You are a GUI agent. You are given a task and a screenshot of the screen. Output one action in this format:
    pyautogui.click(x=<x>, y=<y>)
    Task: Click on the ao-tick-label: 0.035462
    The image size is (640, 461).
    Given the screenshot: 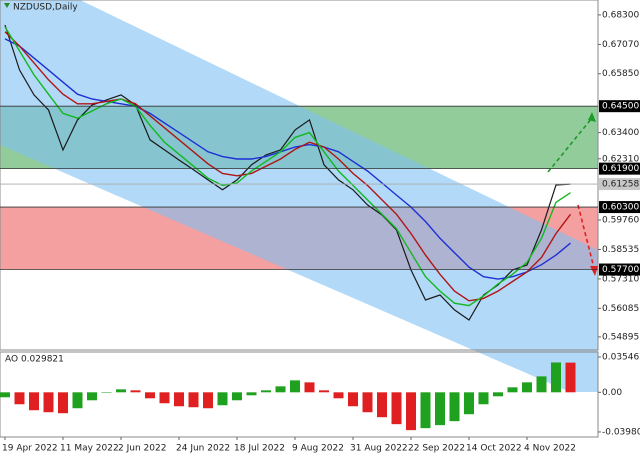 What is the action you would take?
    pyautogui.click(x=621, y=358)
    